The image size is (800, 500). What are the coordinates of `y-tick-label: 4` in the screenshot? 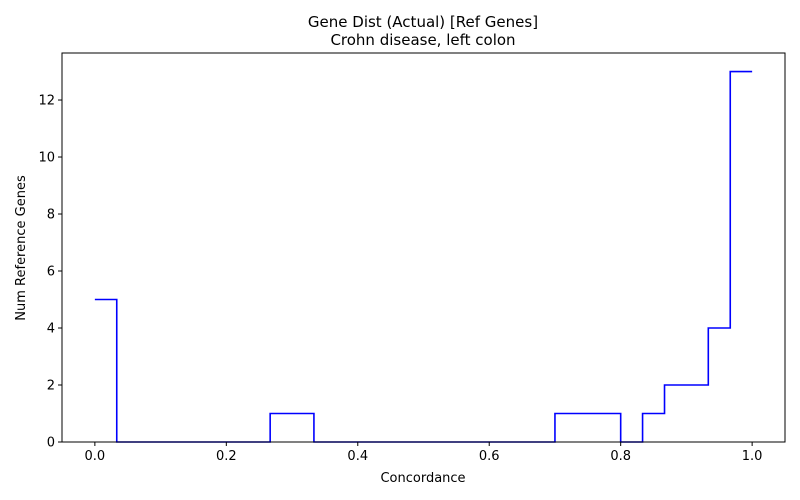 It's located at (51, 329).